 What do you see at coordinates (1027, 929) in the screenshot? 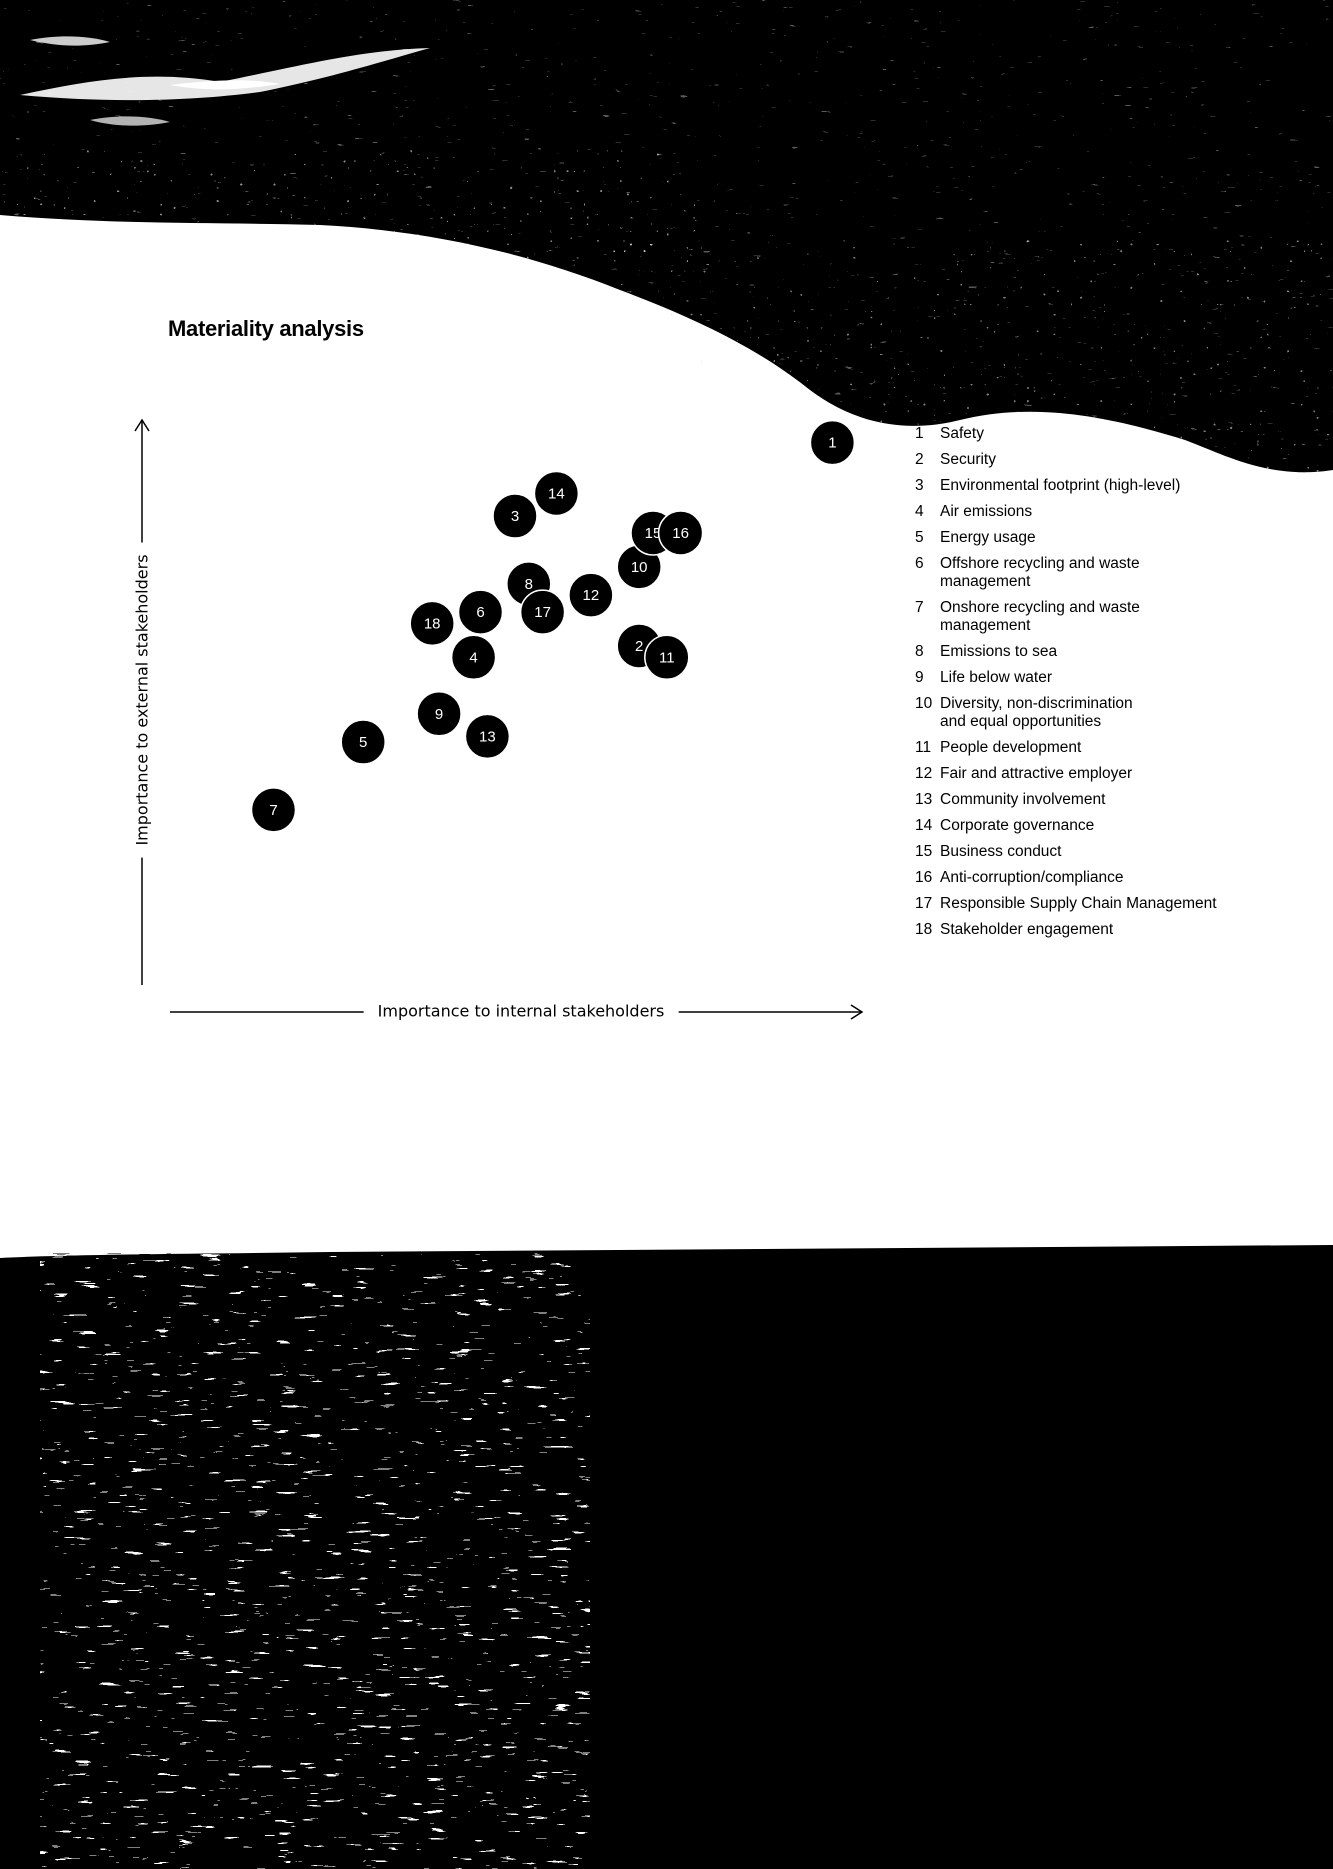
I see `legend-item-label: Stakeholder engagement` at bounding box center [1027, 929].